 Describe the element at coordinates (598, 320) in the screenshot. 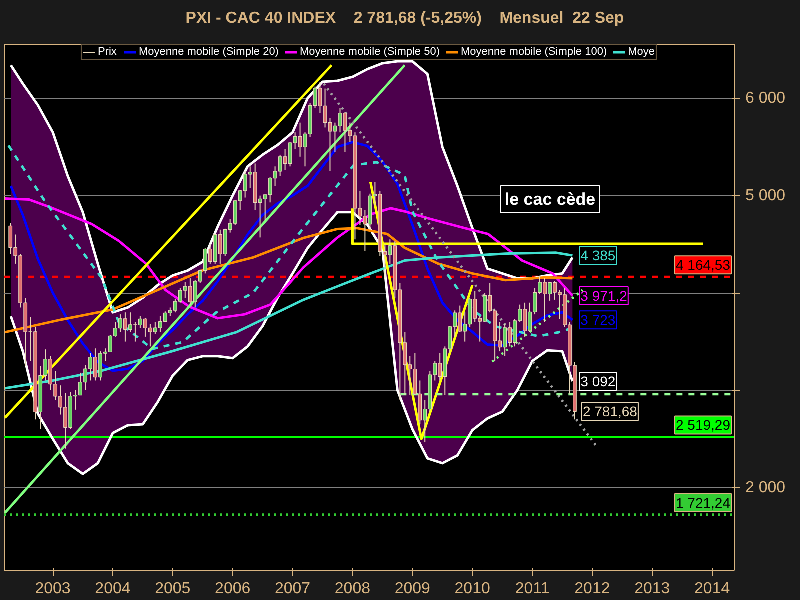

I see `data-label: 3 723` at that location.